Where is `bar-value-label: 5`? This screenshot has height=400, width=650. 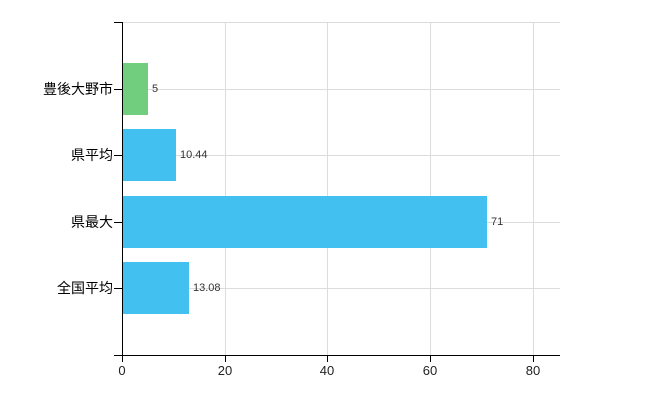 bar-value-label: 5 is located at coordinates (155, 89).